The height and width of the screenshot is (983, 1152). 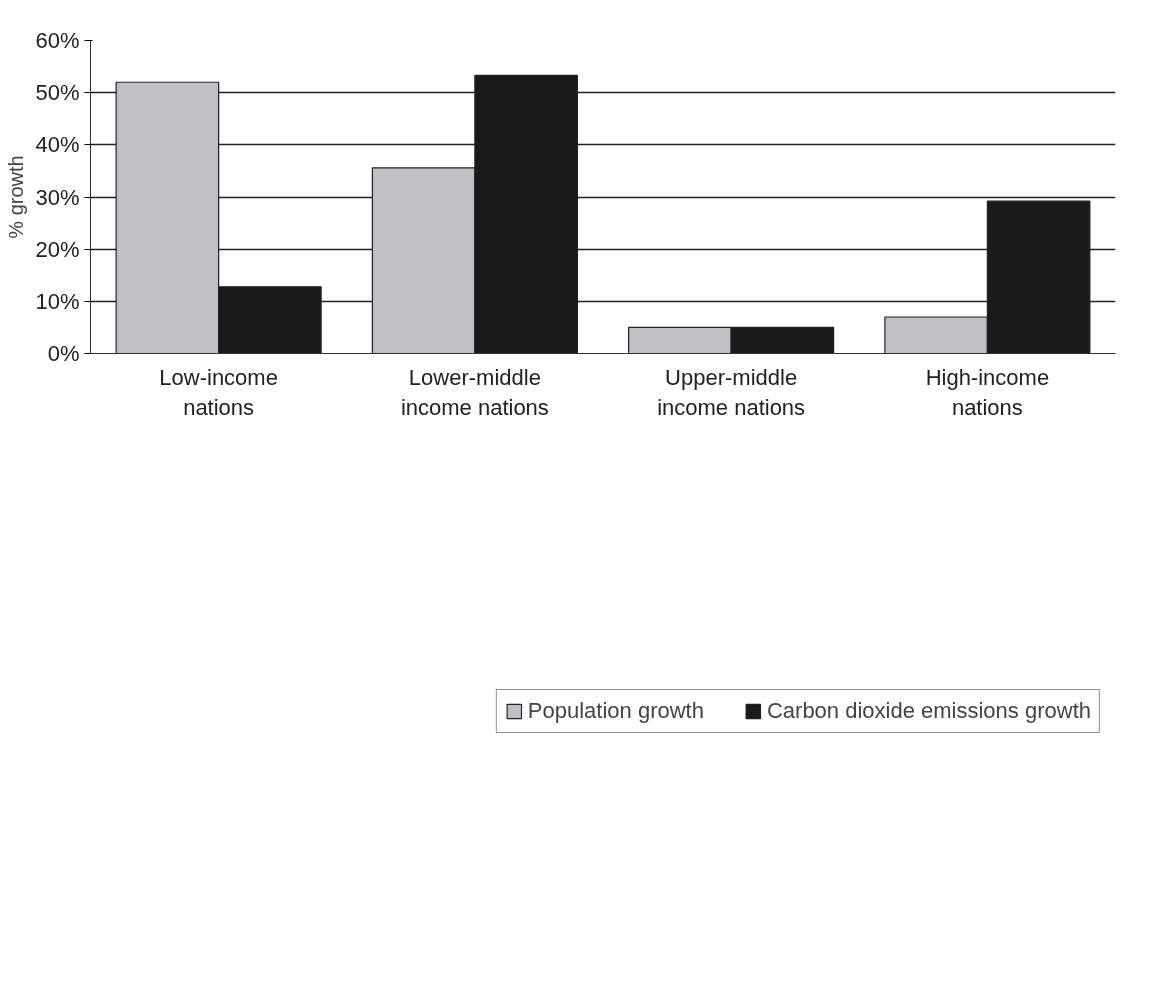 I want to click on x-tick-label: Low-income nations, so click(x=218, y=392).